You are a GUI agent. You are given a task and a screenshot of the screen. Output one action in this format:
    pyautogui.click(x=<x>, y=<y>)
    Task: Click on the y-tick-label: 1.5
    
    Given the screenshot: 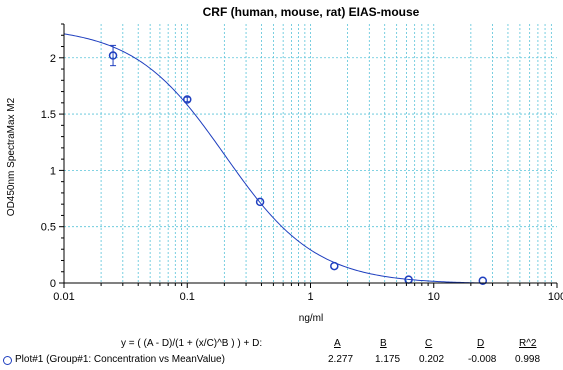 What is the action you would take?
    pyautogui.click(x=48, y=115)
    